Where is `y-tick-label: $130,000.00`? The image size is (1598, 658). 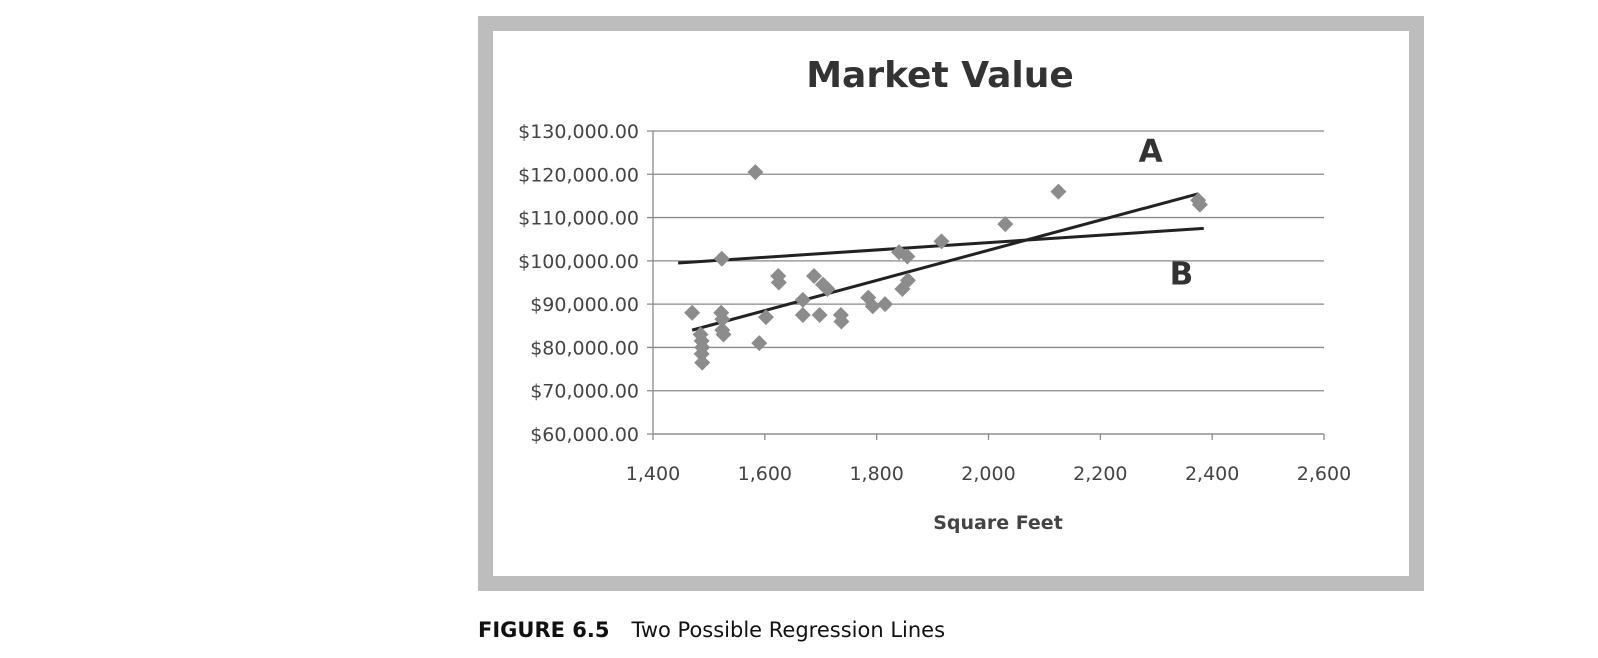
y-tick-label: $130,000.00 is located at coordinates (578, 132).